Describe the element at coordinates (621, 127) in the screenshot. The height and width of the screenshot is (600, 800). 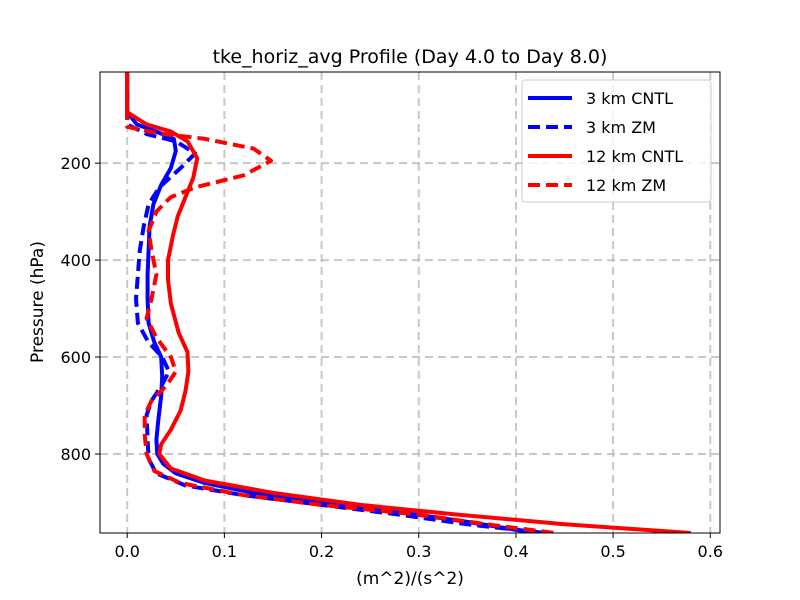
I see `legend-label-2: 3 km ZM` at that location.